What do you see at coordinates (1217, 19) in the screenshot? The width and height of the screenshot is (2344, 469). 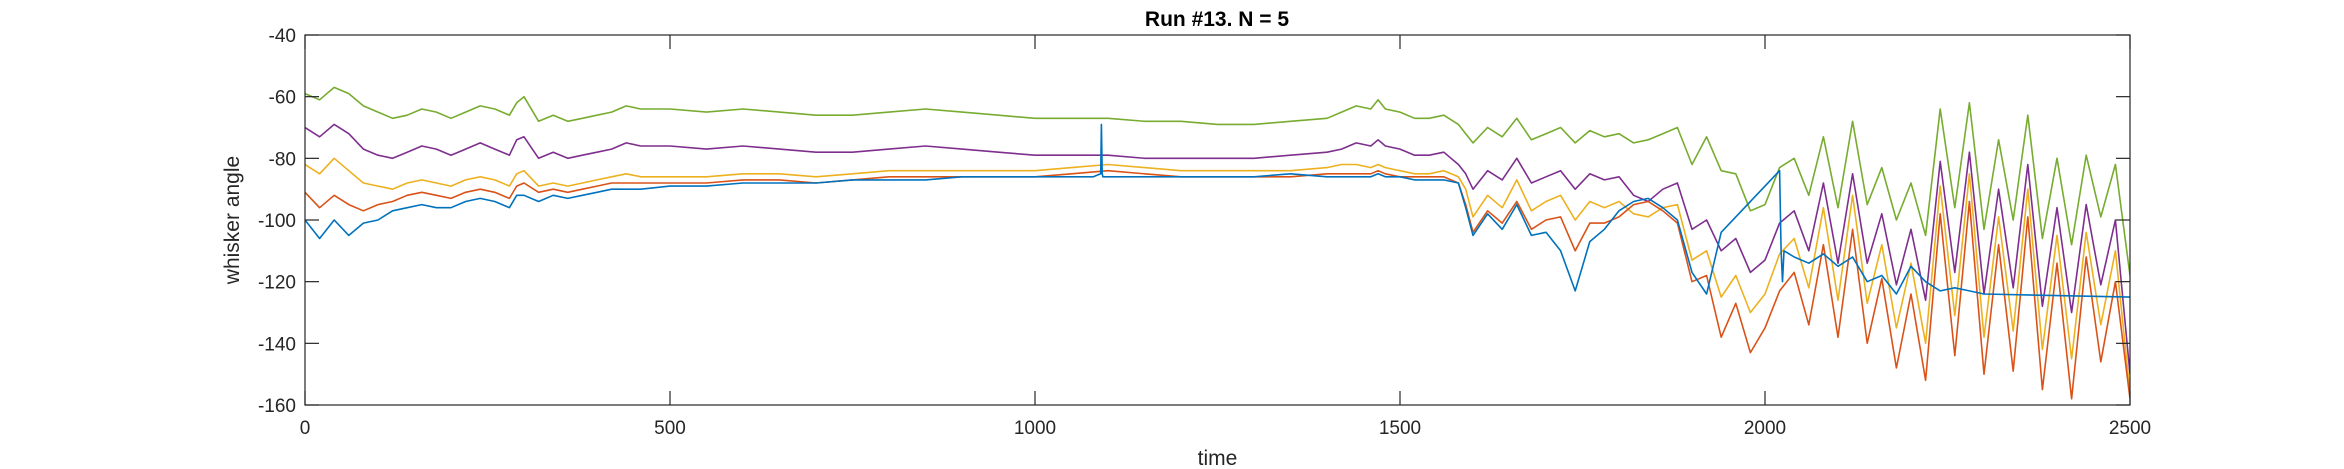 I see `chart-title: Run #13. N = 5` at bounding box center [1217, 19].